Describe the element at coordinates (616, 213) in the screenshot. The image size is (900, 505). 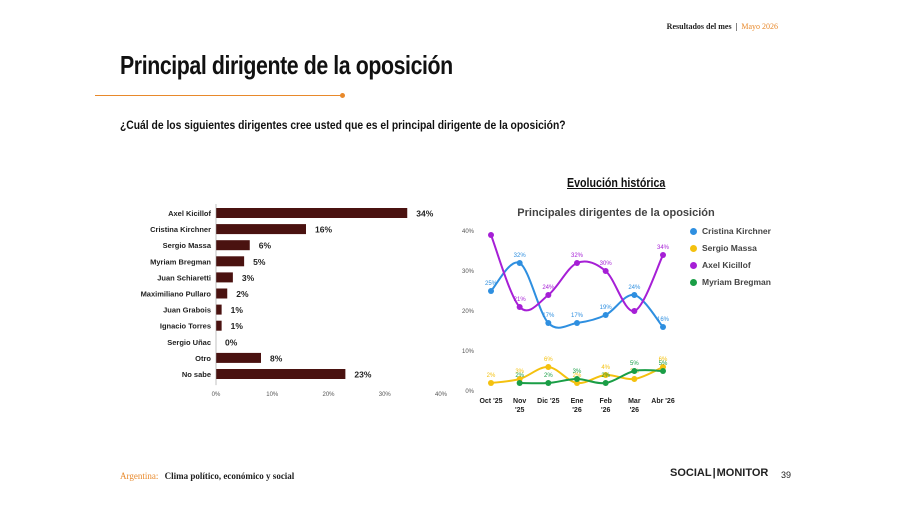
I see `line-chart-title: Principales dirigentes de la oposición` at that location.